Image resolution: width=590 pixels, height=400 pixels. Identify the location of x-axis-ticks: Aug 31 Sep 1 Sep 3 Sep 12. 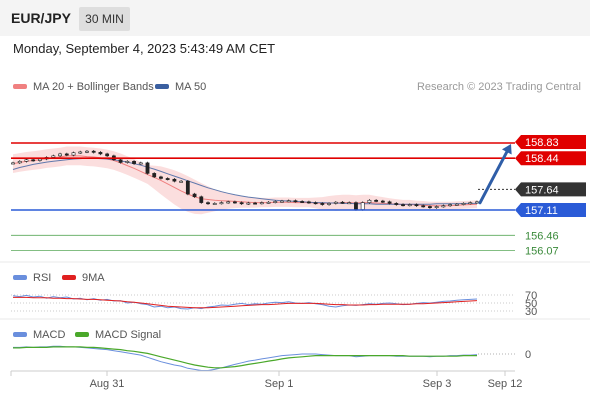
(306, 380).